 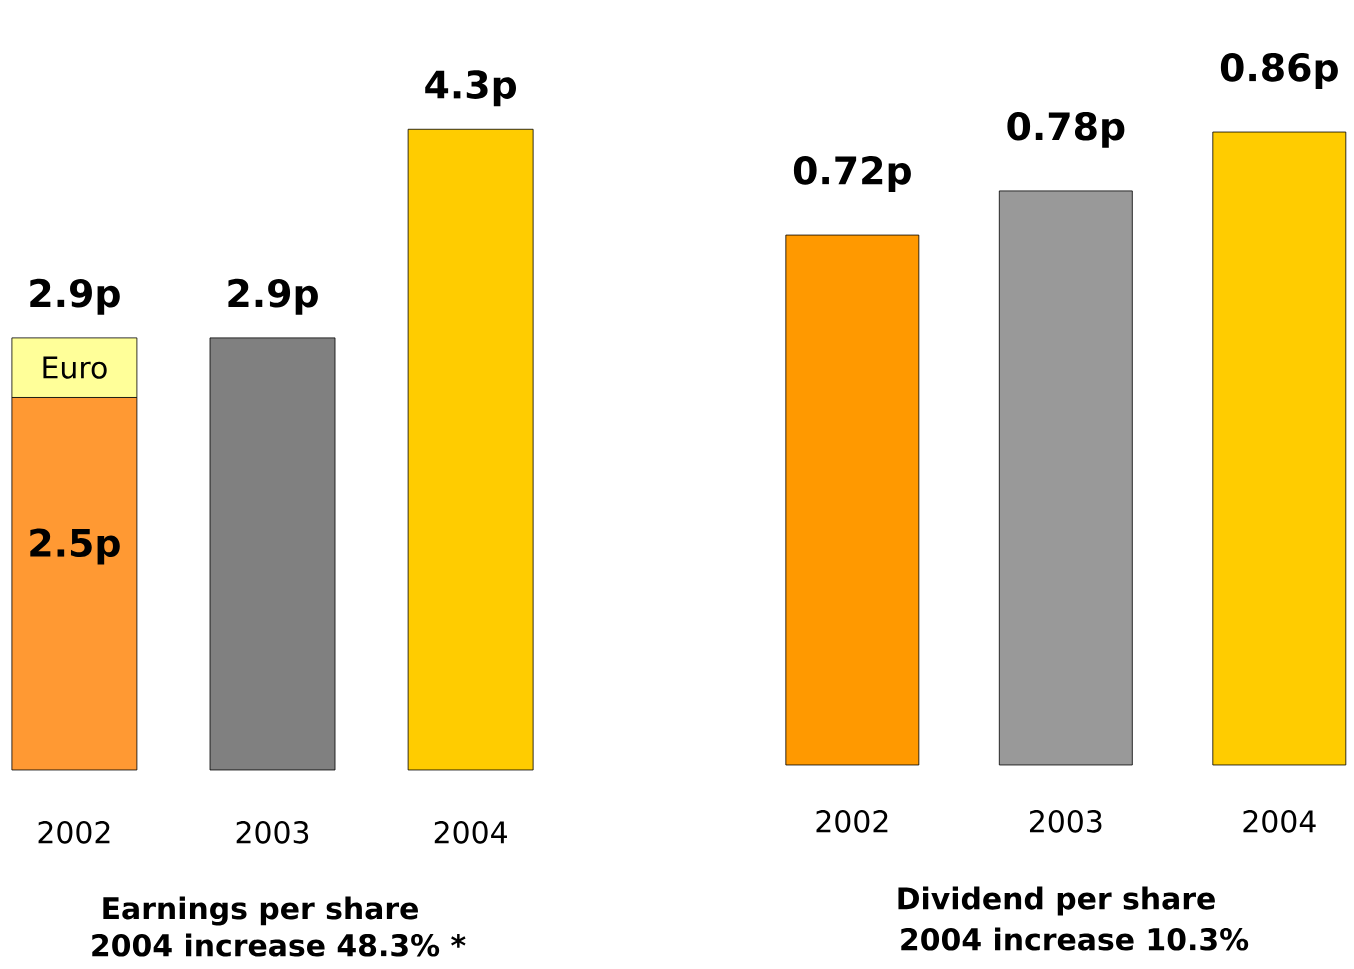 I want to click on data-label: 0.78p, so click(x=1066, y=129).